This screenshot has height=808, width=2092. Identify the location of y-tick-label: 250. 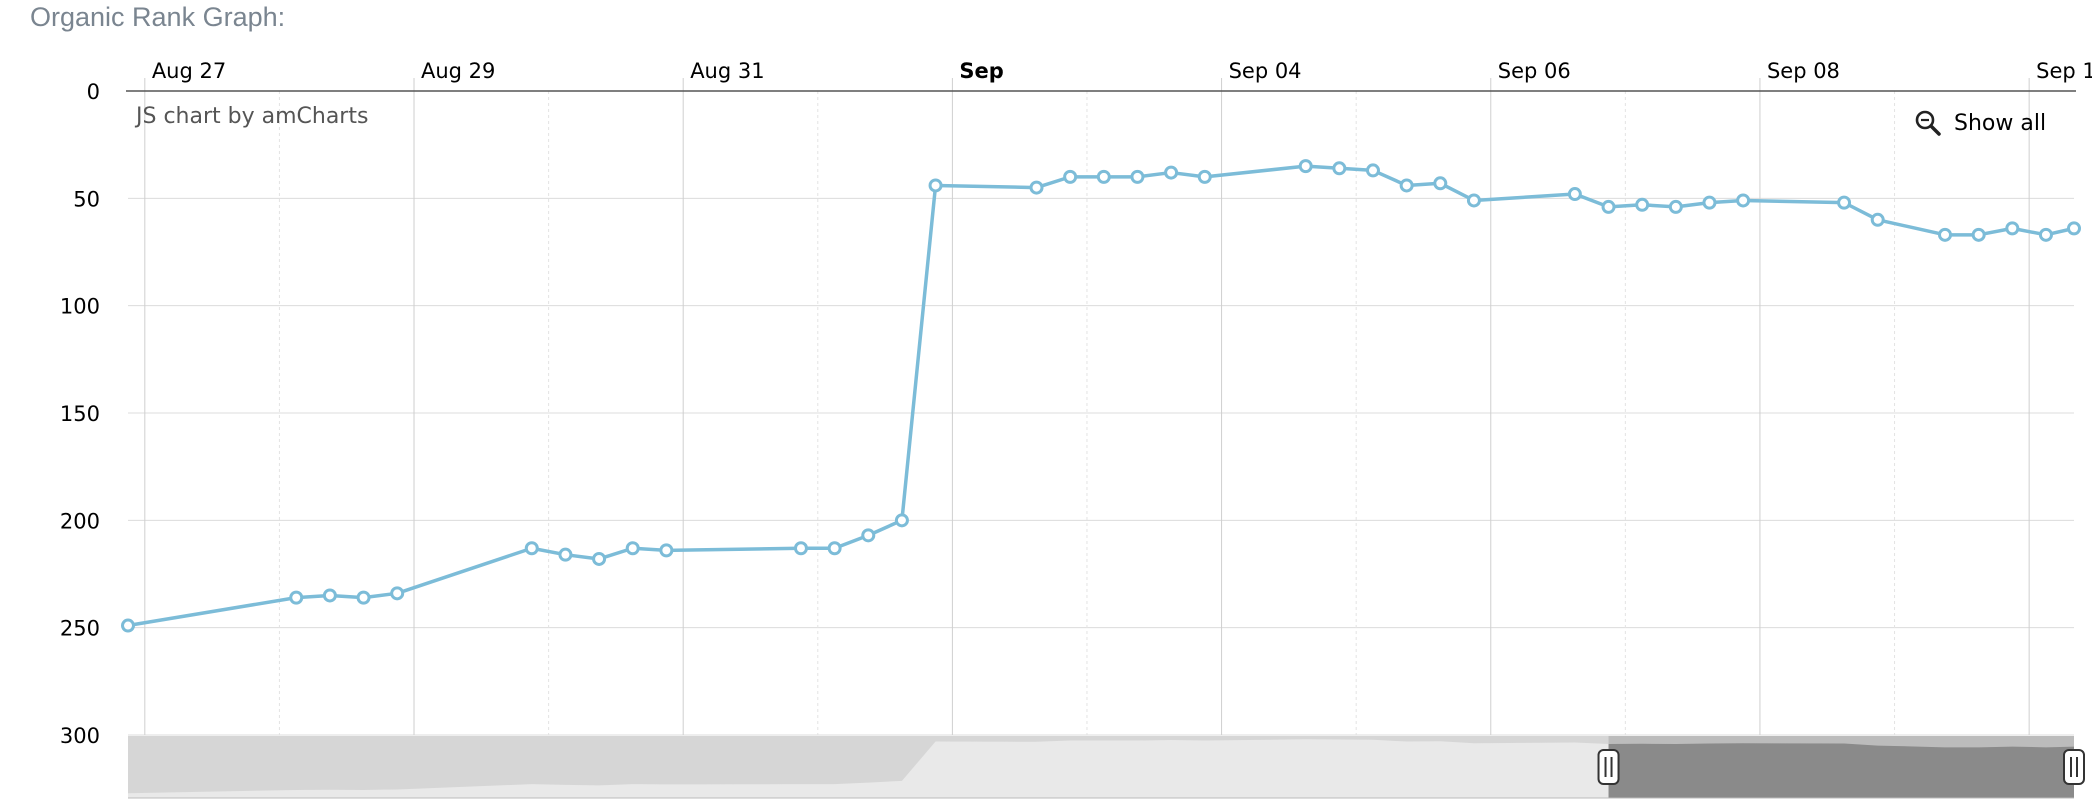
(80, 629).